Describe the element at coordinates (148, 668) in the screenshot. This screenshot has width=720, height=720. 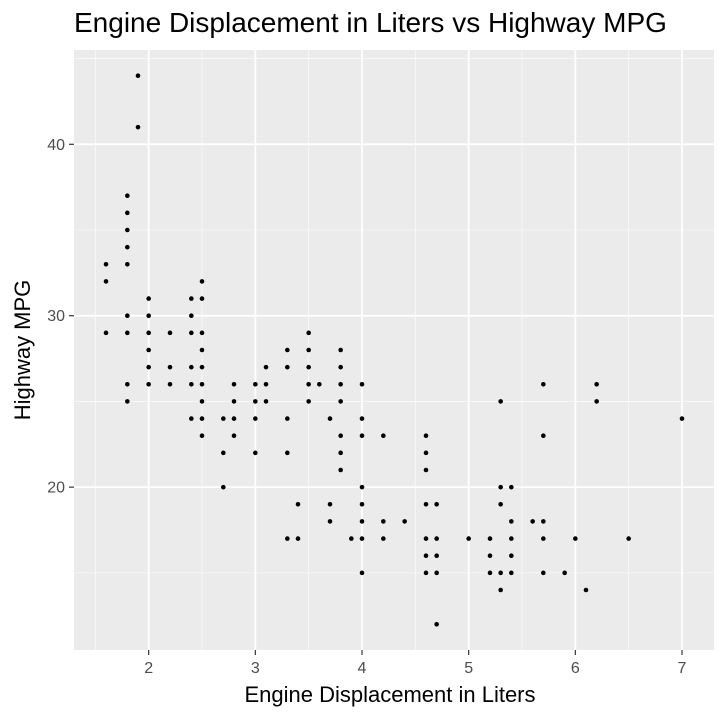
I see `x-tick-label: 2` at that location.